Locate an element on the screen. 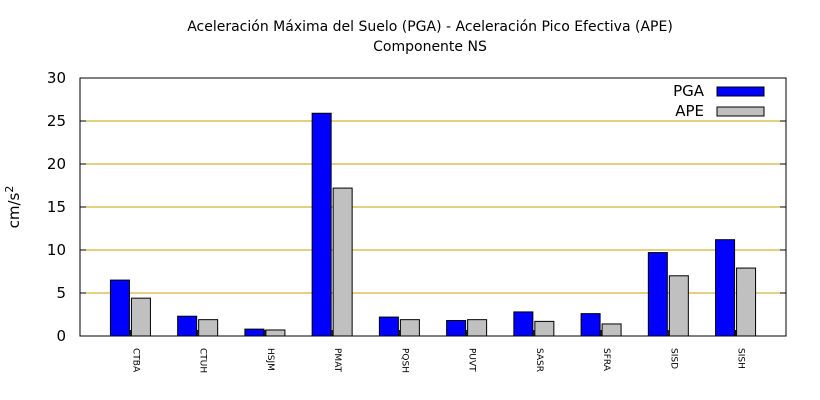  bar-pga-ctba is located at coordinates (119, 308).